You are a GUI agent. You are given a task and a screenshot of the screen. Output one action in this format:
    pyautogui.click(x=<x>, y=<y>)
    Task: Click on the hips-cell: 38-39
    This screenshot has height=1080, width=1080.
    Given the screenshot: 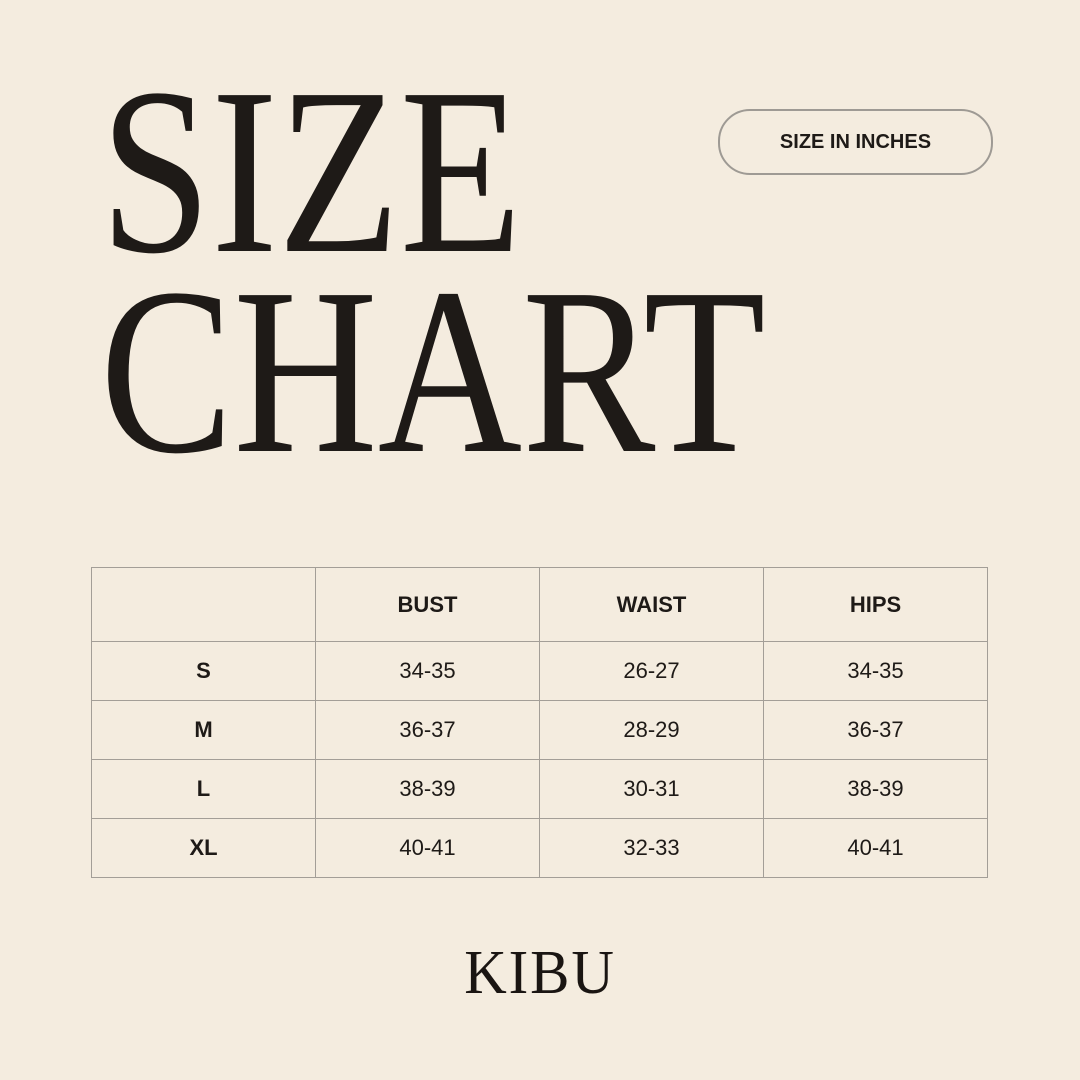 What is the action you would take?
    pyautogui.click(x=875, y=789)
    